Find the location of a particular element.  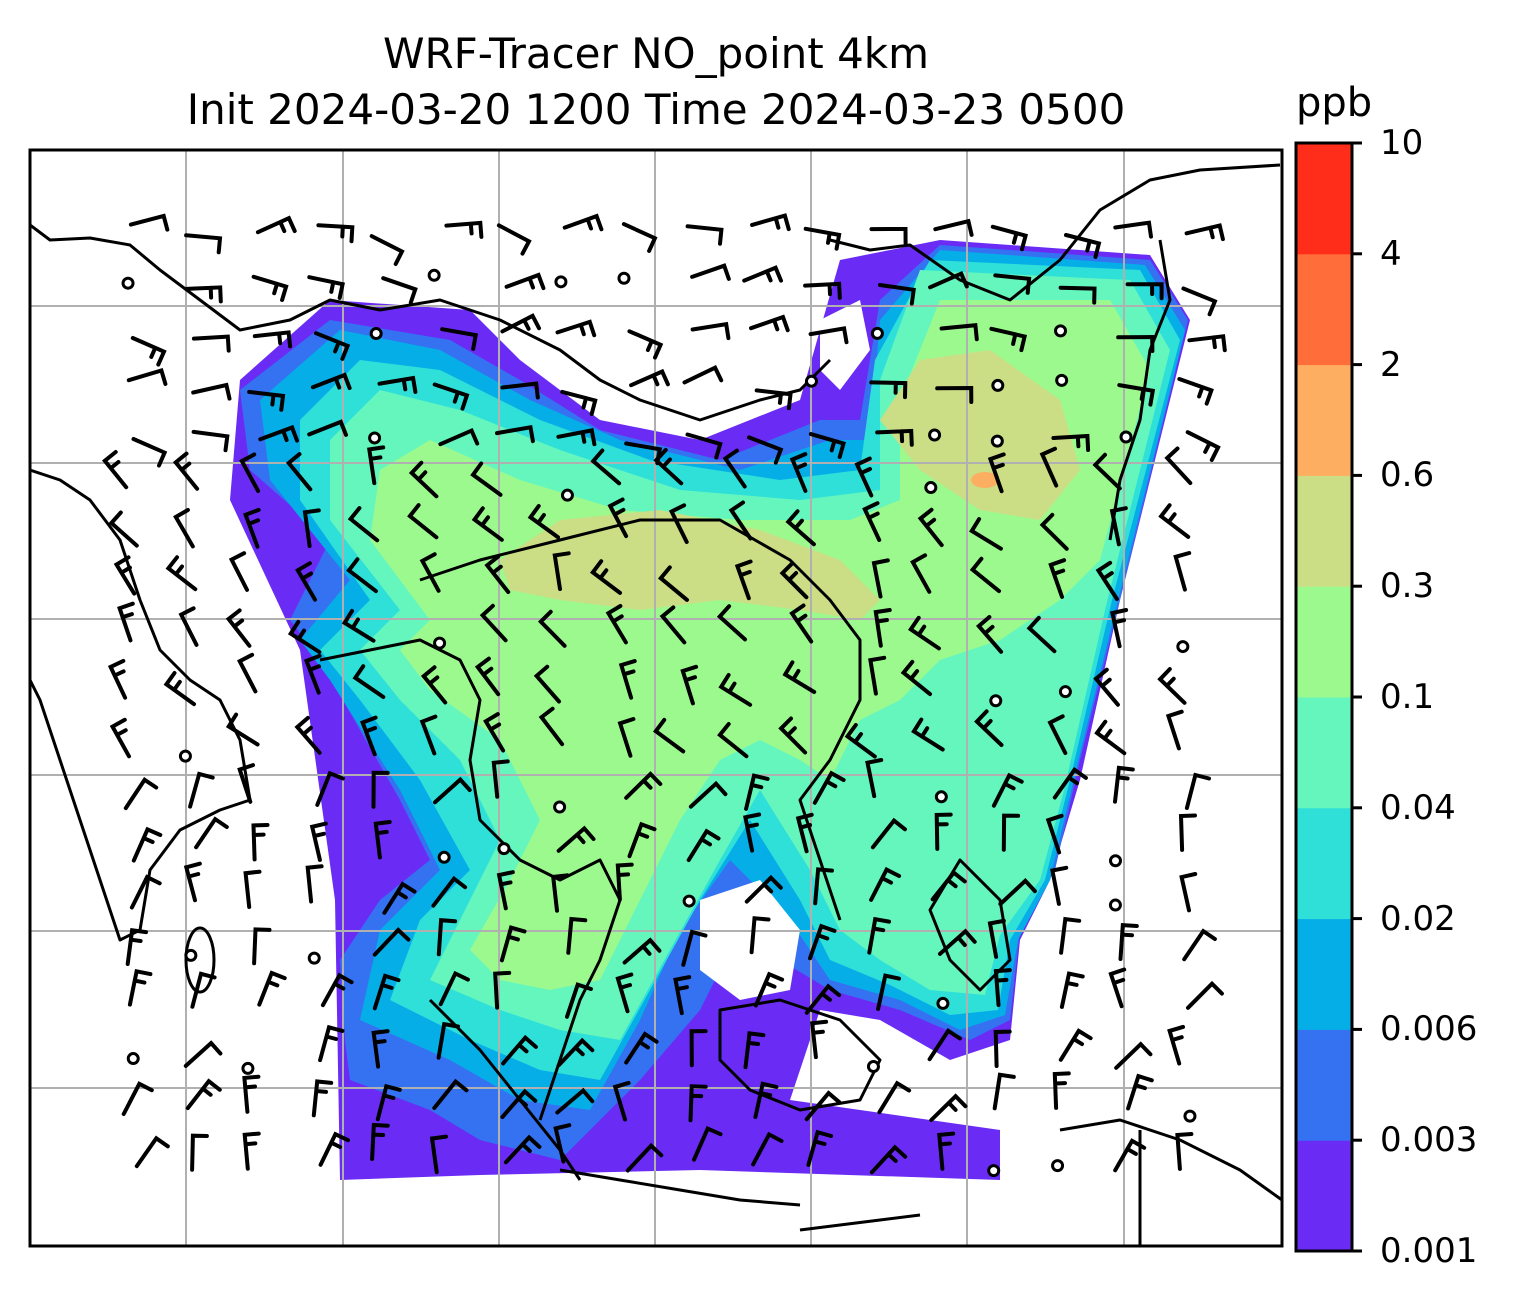

field-gap-bay is located at coordinates (750, 940).